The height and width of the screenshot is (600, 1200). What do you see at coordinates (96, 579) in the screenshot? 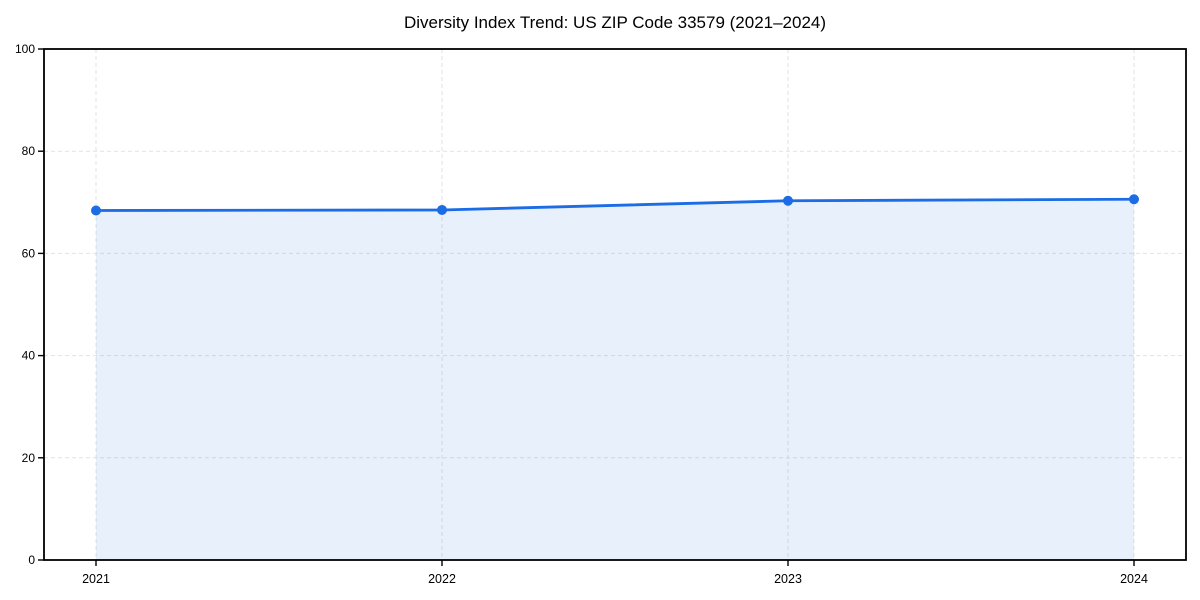
I see `x-tick-label: 2021` at bounding box center [96, 579].